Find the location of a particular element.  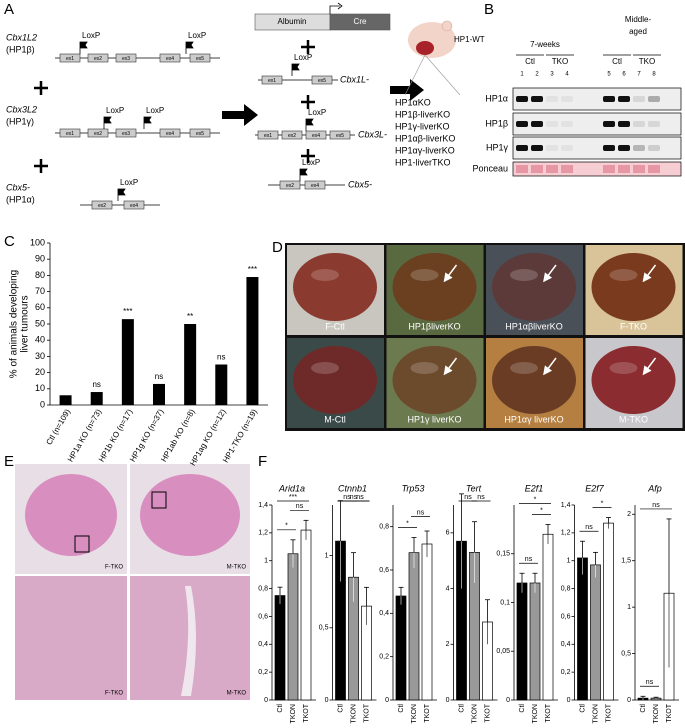

panel-label: F is located at coordinates (262, 461).